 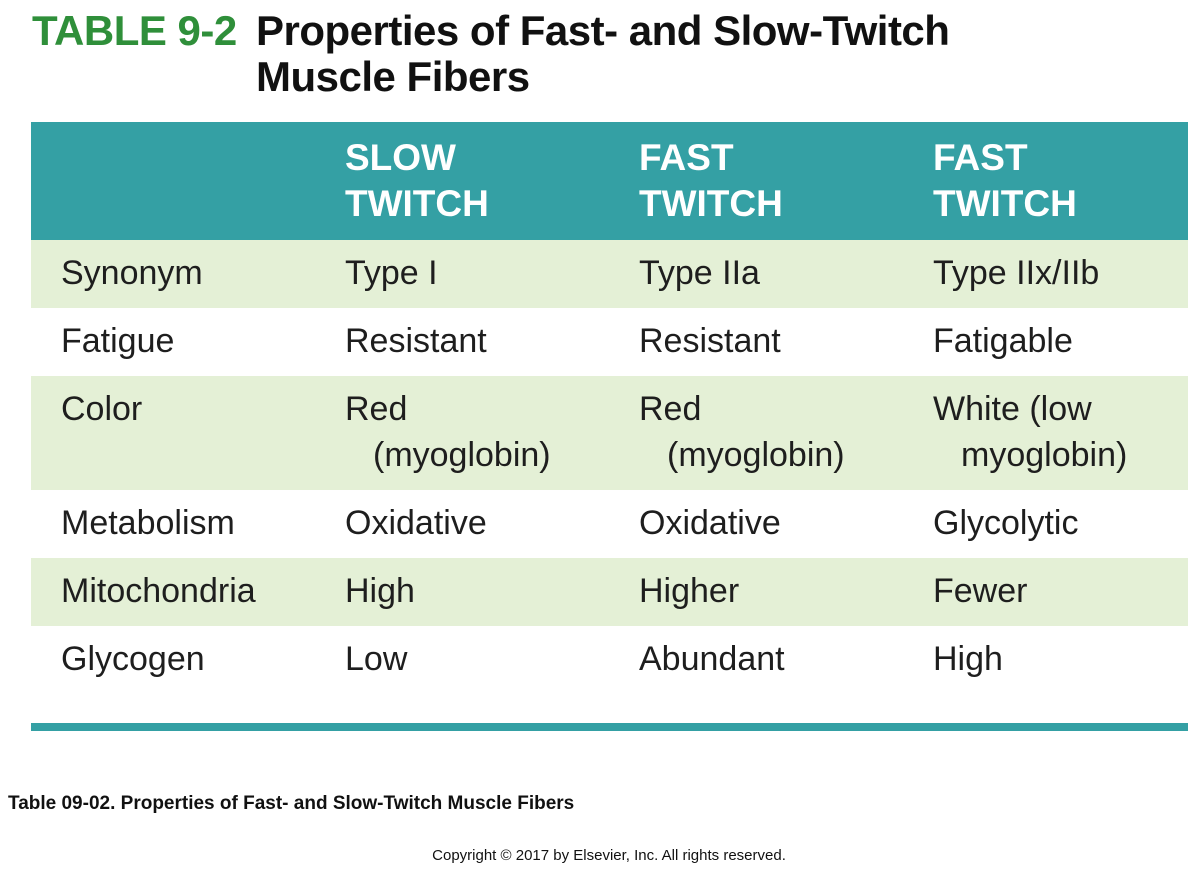 I want to click on row-label: Color, so click(x=102, y=409).